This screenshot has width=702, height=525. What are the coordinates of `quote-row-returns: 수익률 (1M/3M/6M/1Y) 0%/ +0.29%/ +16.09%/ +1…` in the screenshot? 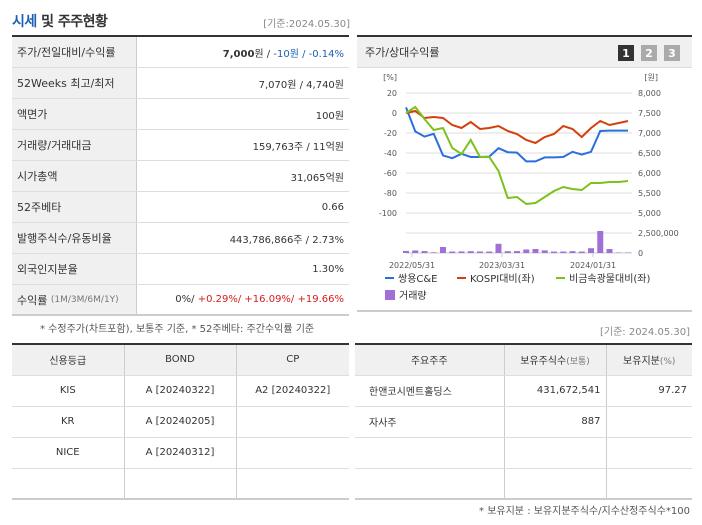 It's located at (180, 300).